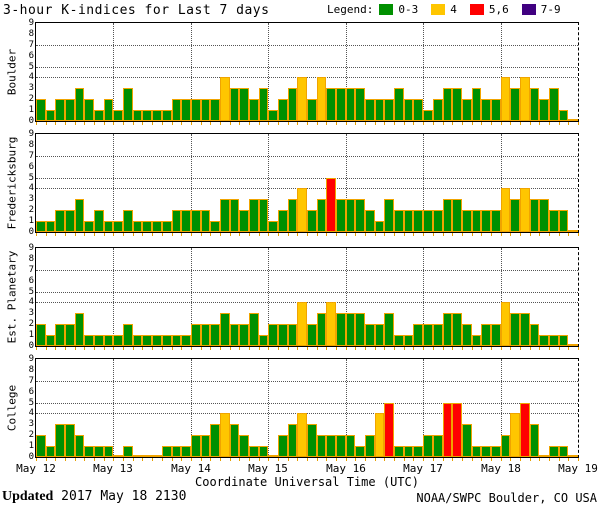 The image size is (600, 510). What do you see at coordinates (528, 9) in the screenshot?
I see `legend-swatch-purple` at bounding box center [528, 9].